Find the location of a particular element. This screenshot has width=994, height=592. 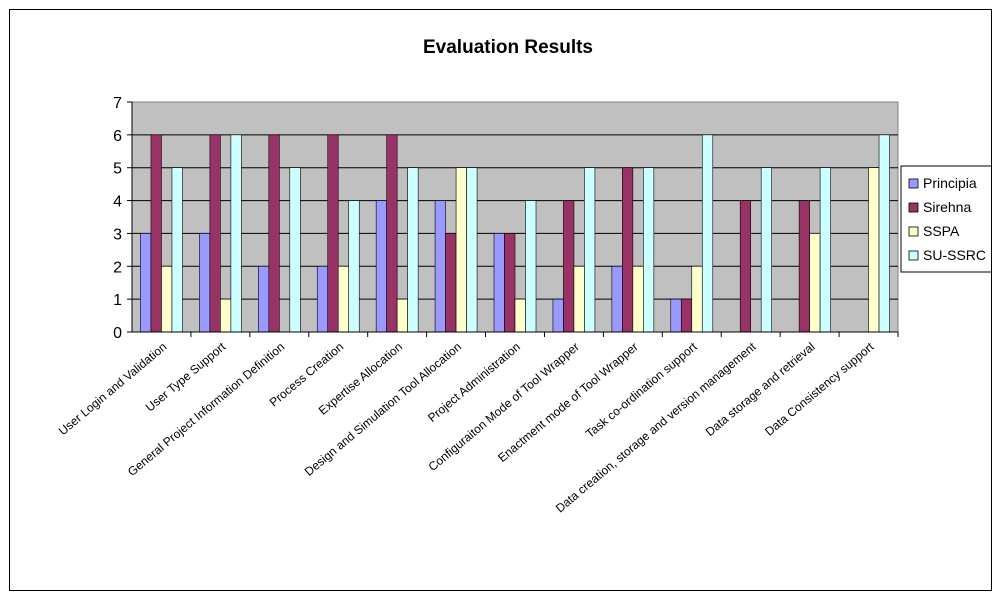

y-tick-label: 5 is located at coordinates (117, 169).